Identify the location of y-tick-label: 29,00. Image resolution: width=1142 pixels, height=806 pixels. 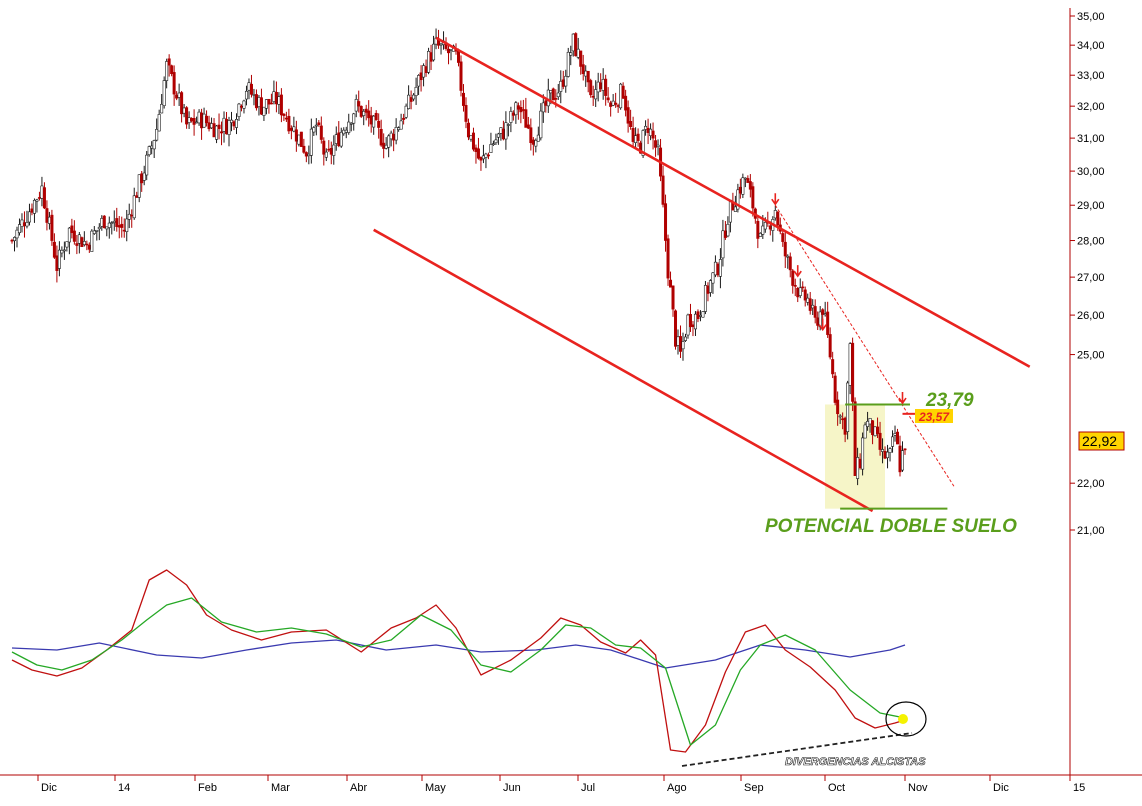
(1091, 206).